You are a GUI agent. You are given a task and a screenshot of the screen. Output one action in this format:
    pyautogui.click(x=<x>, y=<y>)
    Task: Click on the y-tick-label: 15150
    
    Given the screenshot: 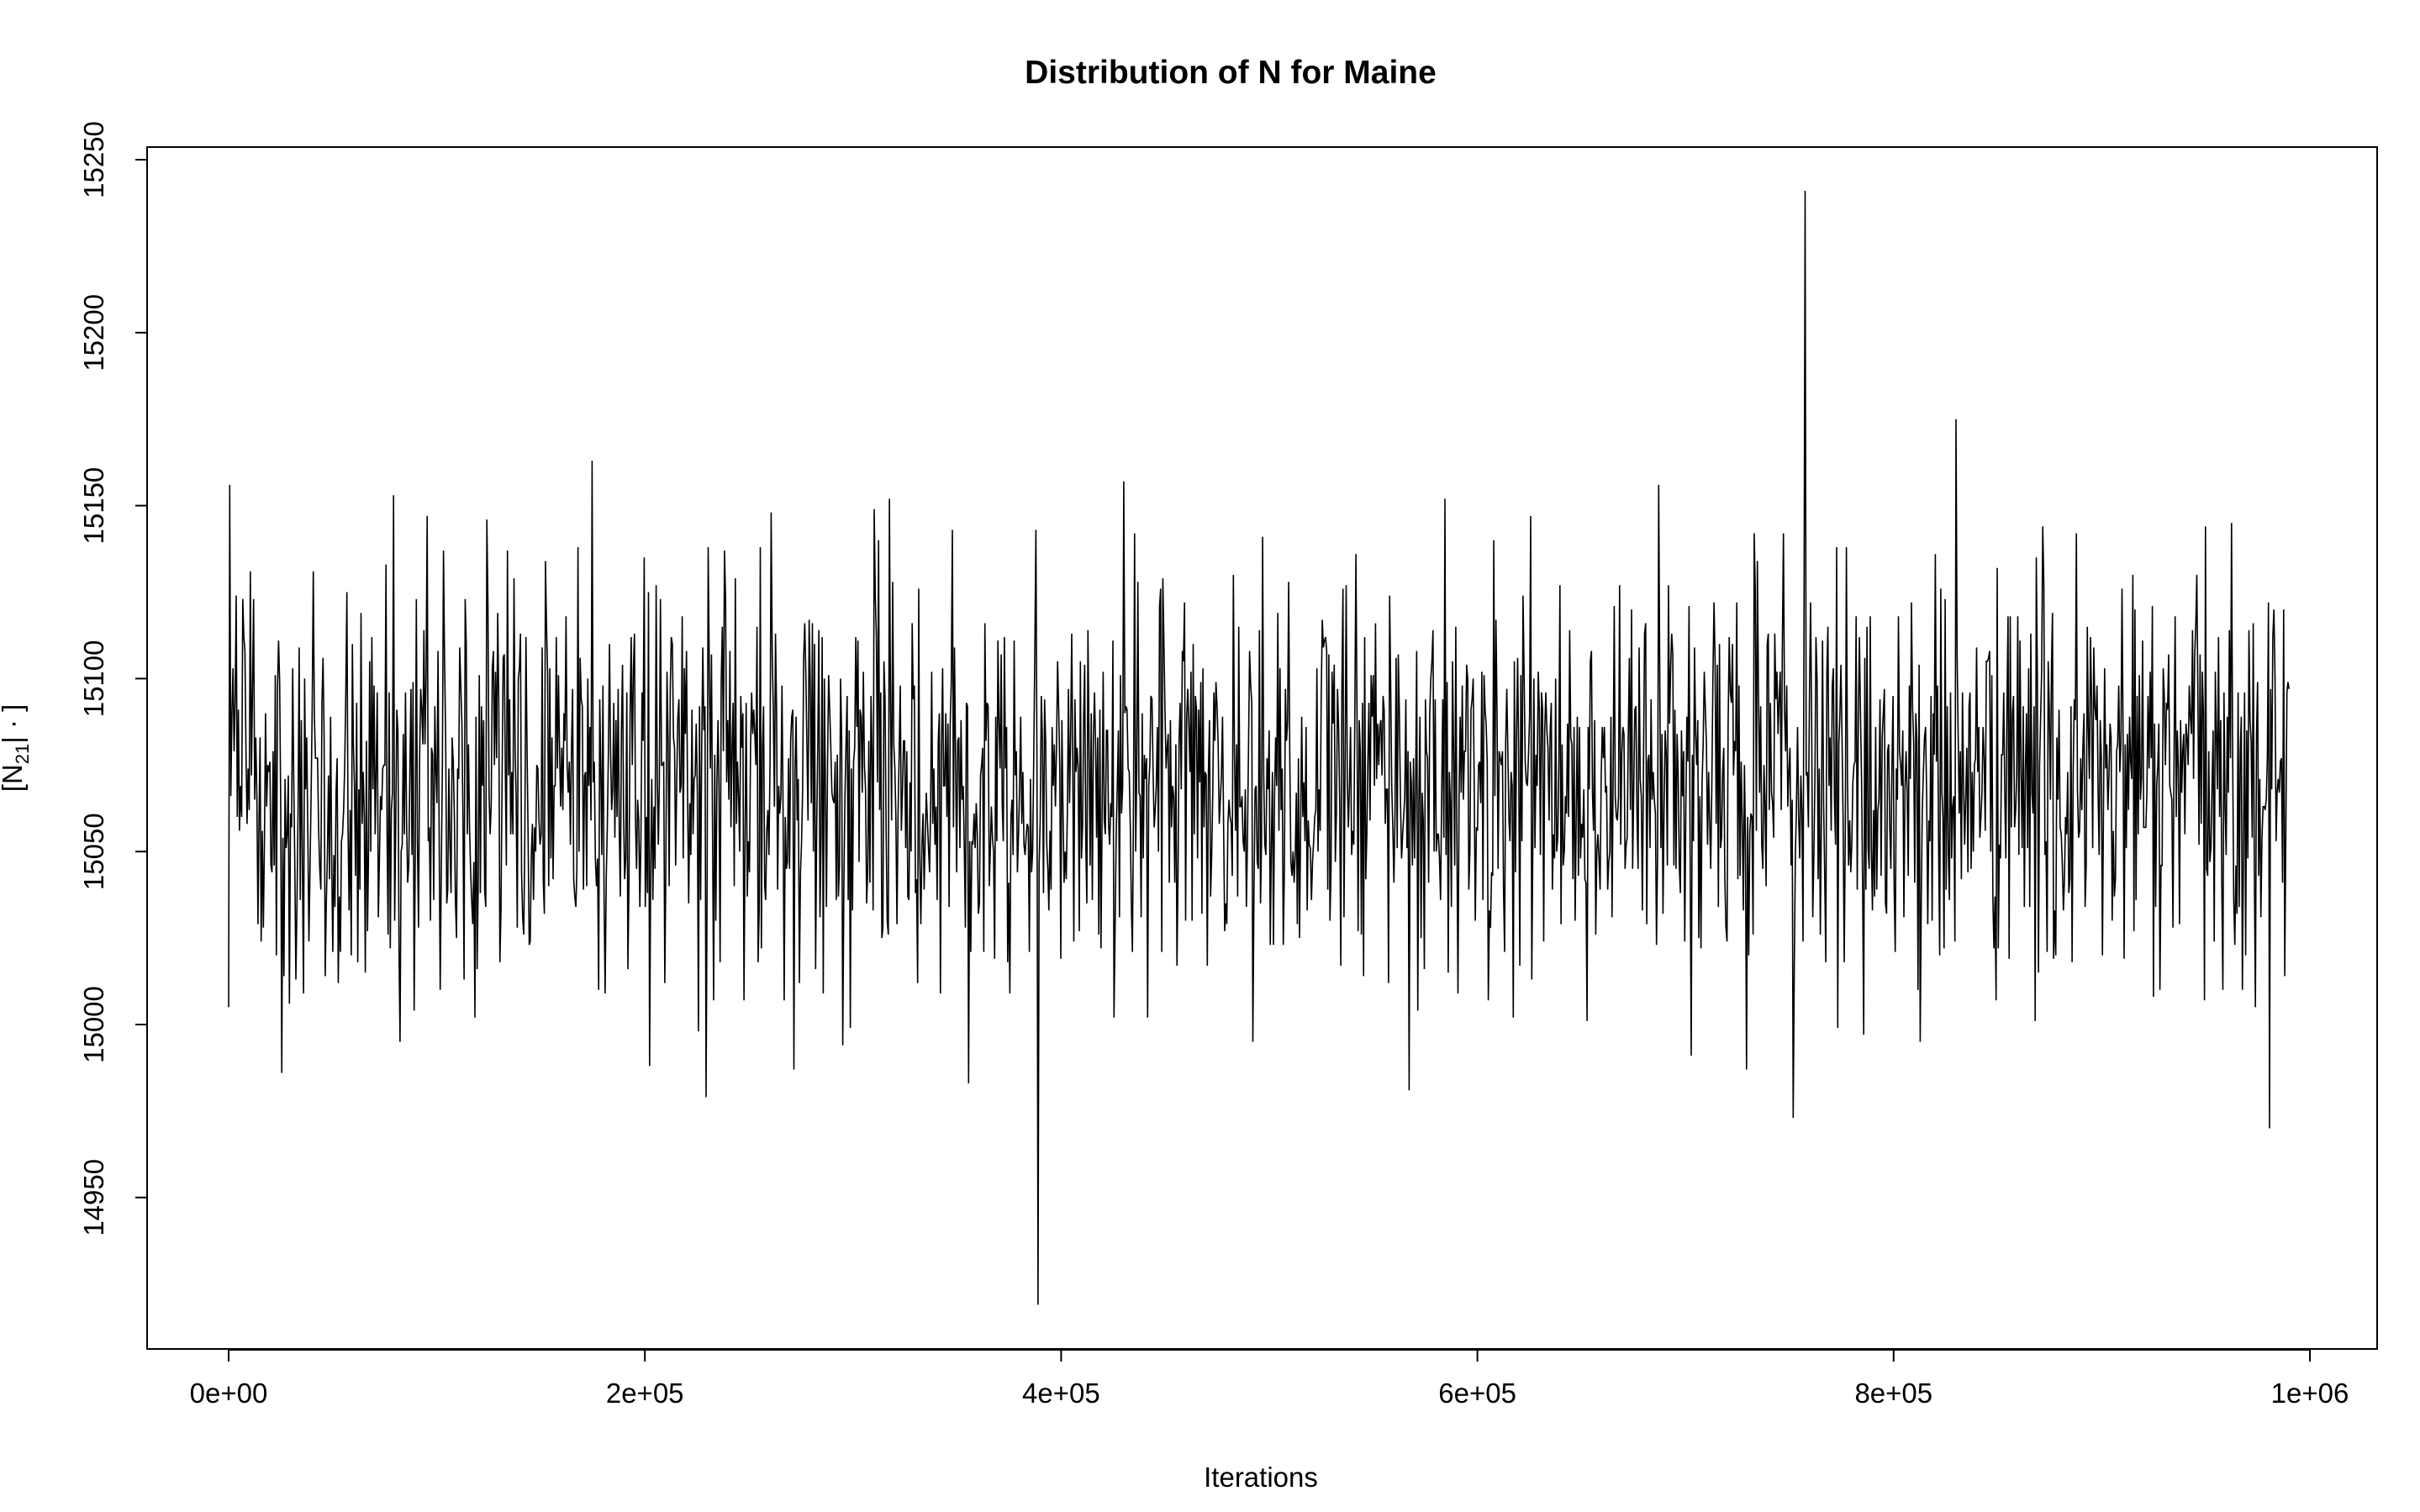 What is the action you would take?
    pyautogui.click(x=93, y=506)
    